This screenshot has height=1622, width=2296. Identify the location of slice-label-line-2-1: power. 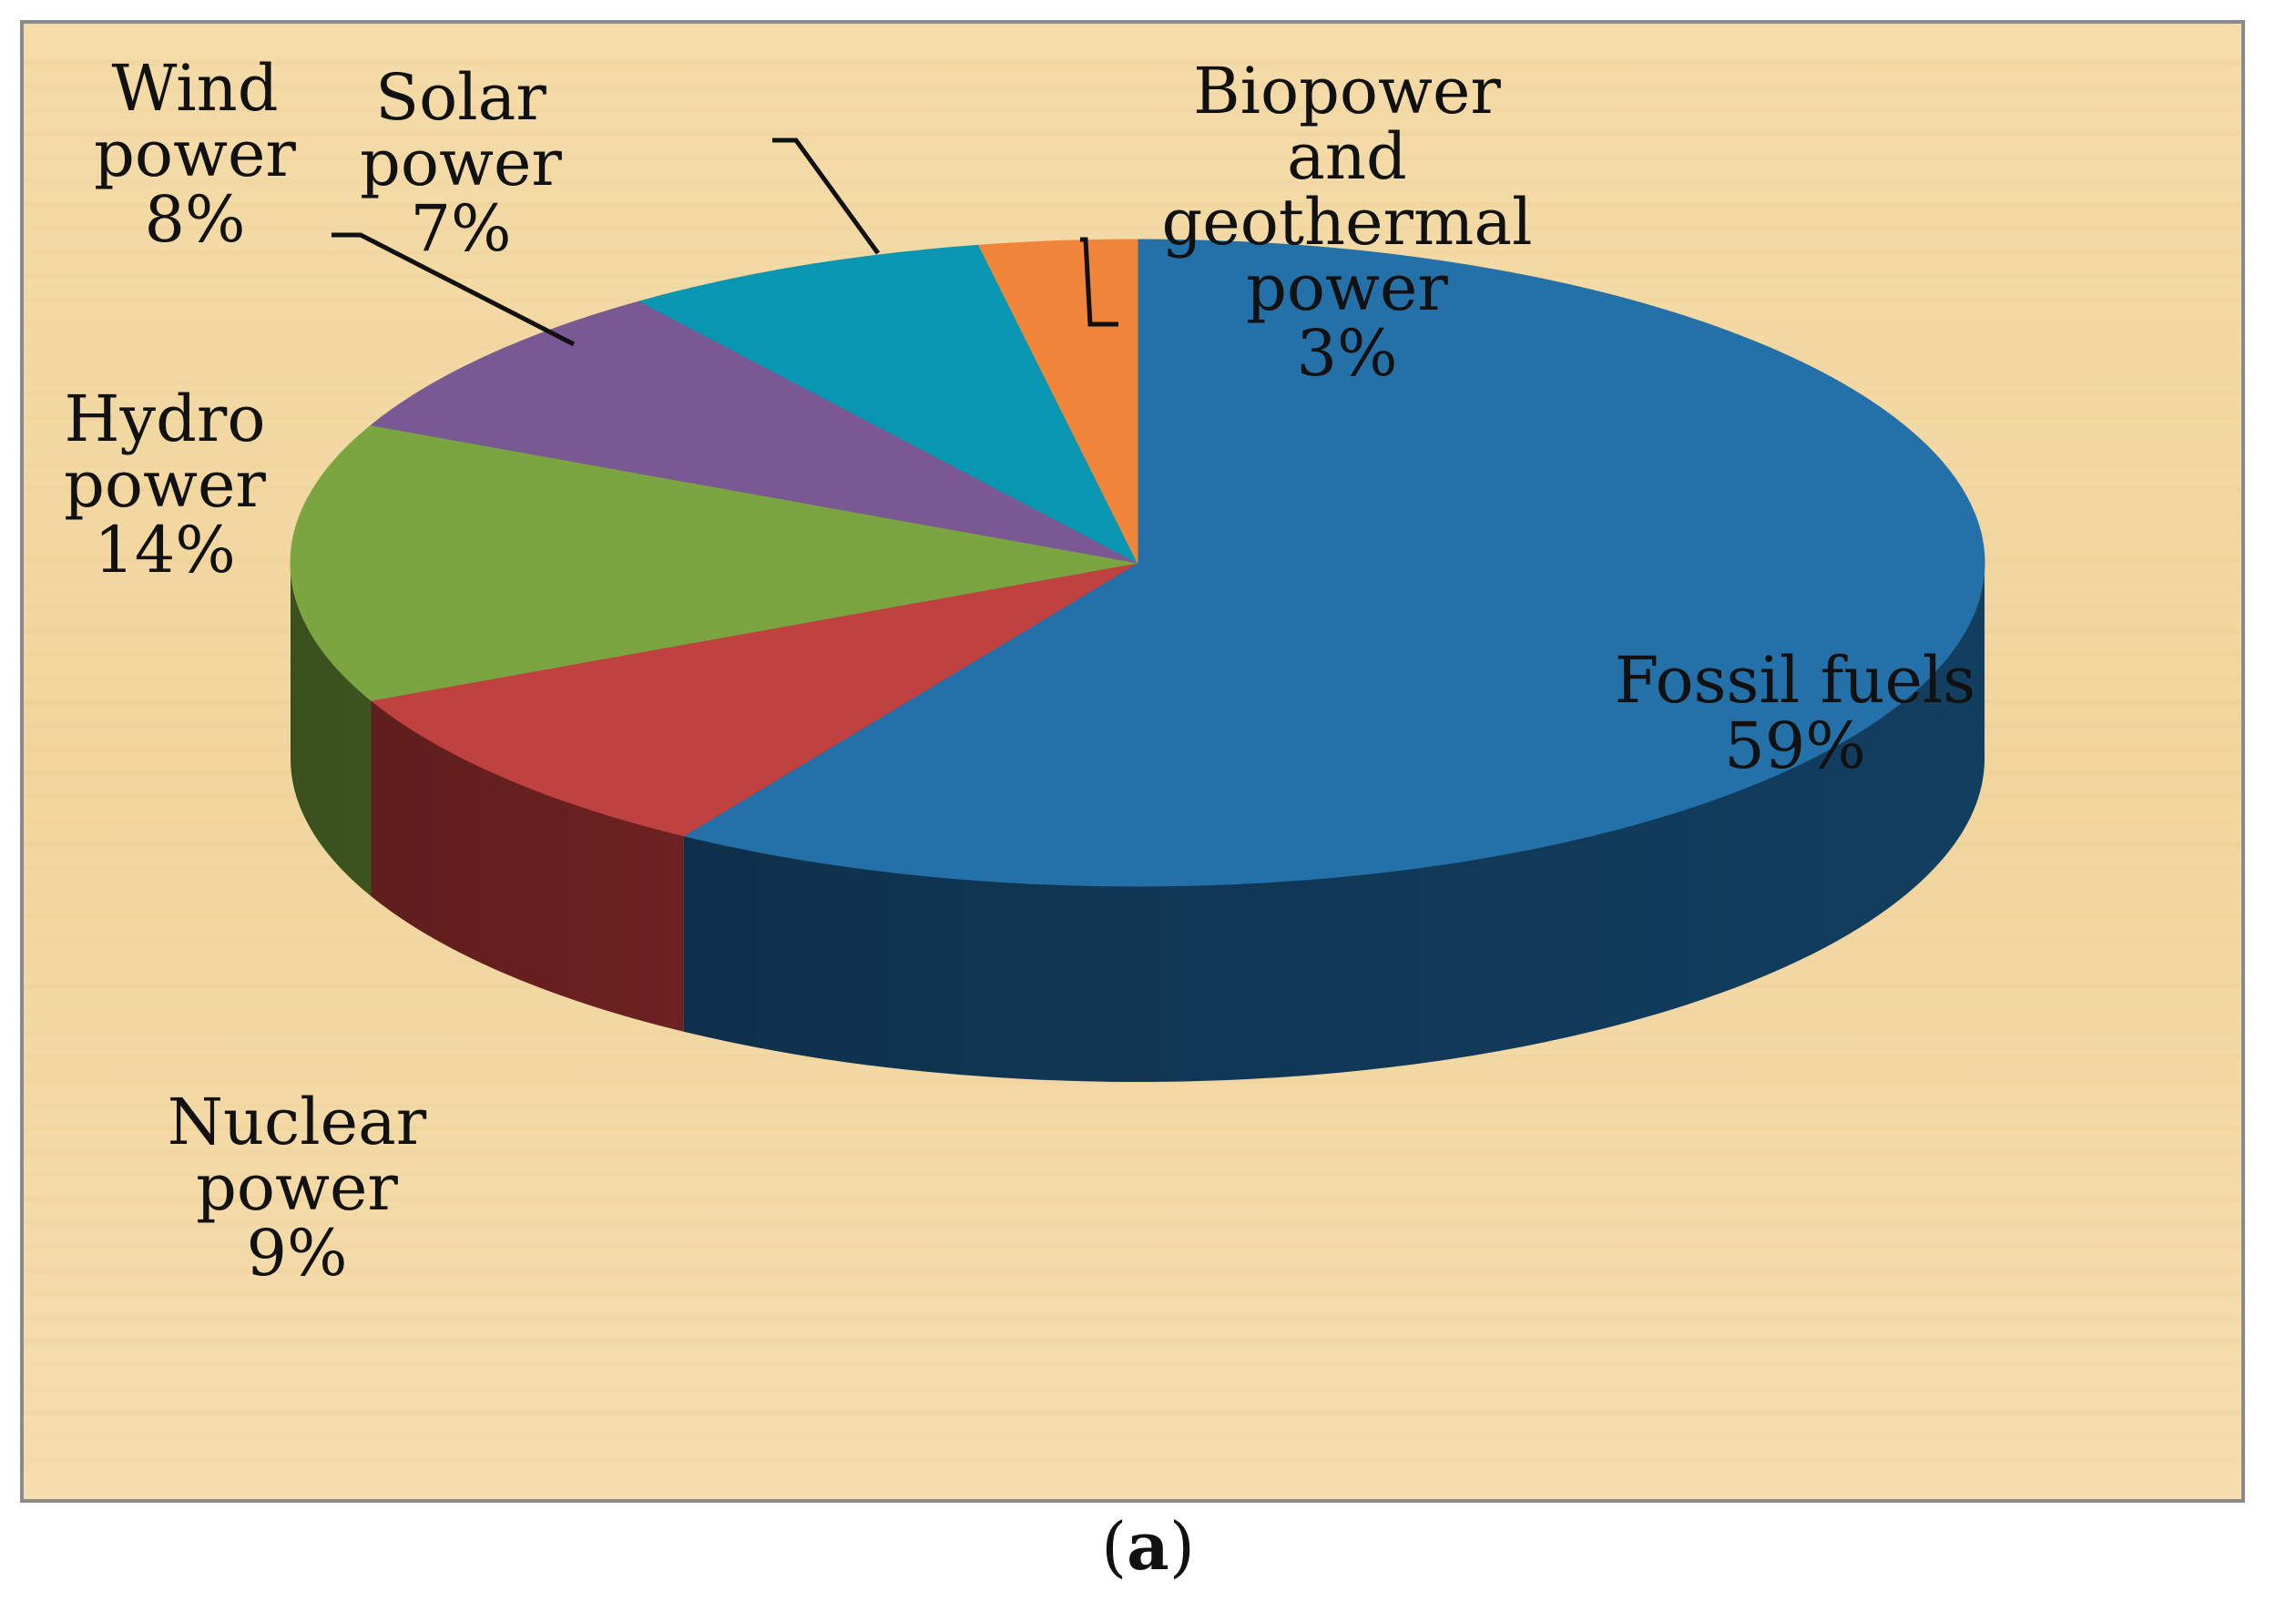
(165, 485).